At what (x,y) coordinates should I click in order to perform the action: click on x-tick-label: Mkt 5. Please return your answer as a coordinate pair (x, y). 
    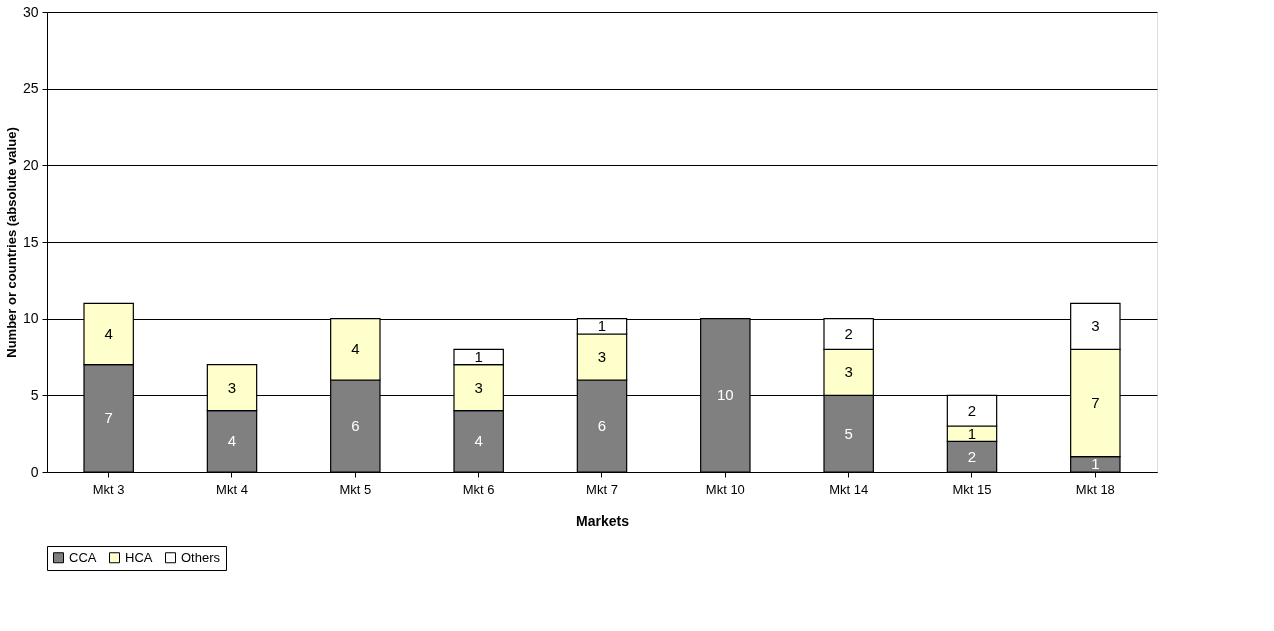
    Looking at the image, I should click on (355, 489).